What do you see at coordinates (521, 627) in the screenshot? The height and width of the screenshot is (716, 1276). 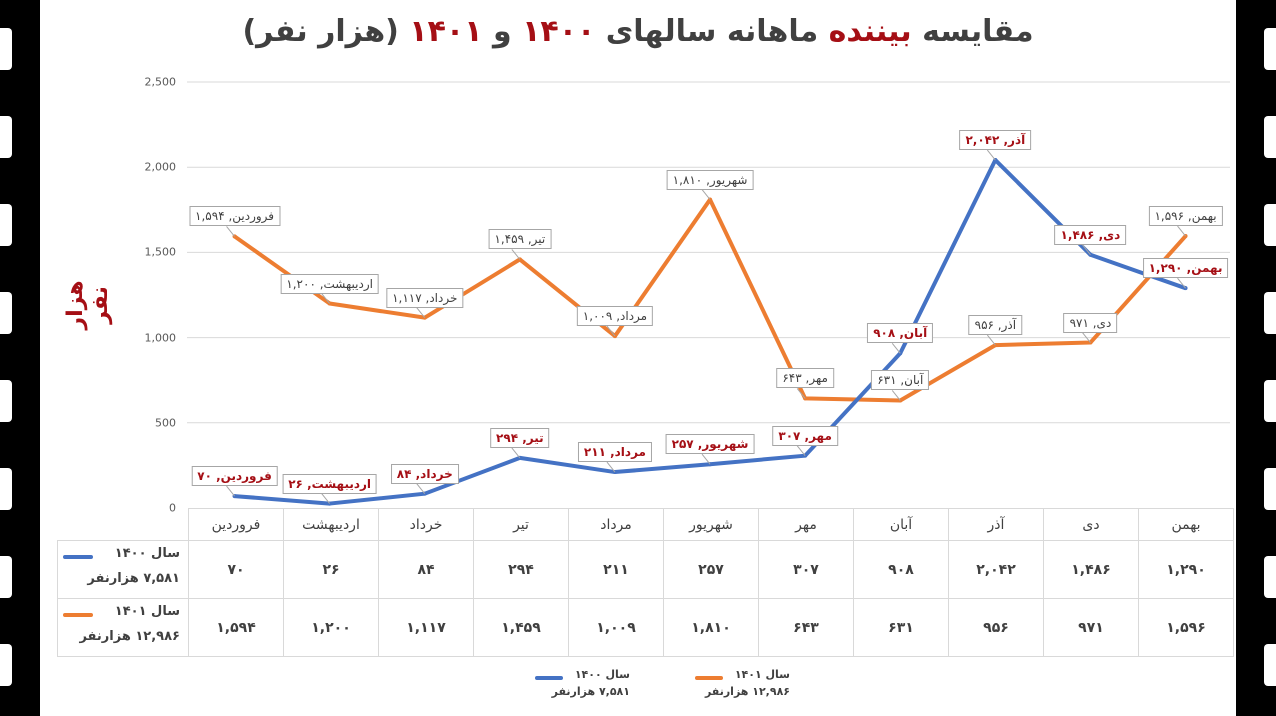 I see `table-cell: ۱,۴۵۹` at bounding box center [521, 627].